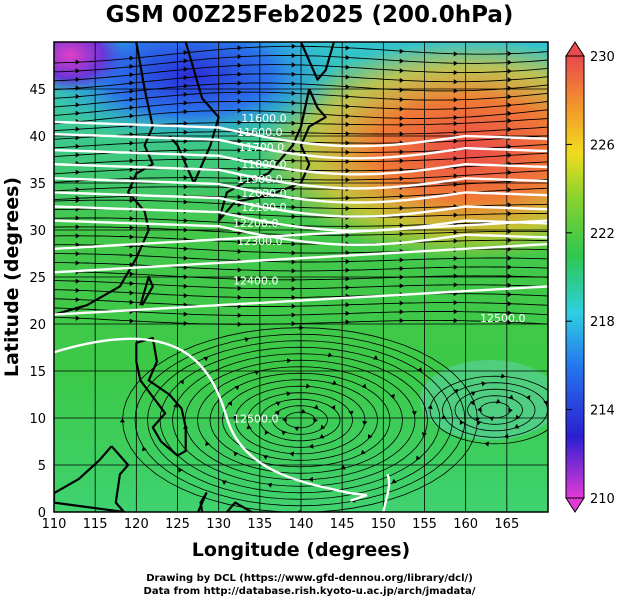 The width and height of the screenshot is (619, 605). What do you see at coordinates (37, 419) in the screenshot?
I see `y-tick-label: 10` at bounding box center [37, 419].